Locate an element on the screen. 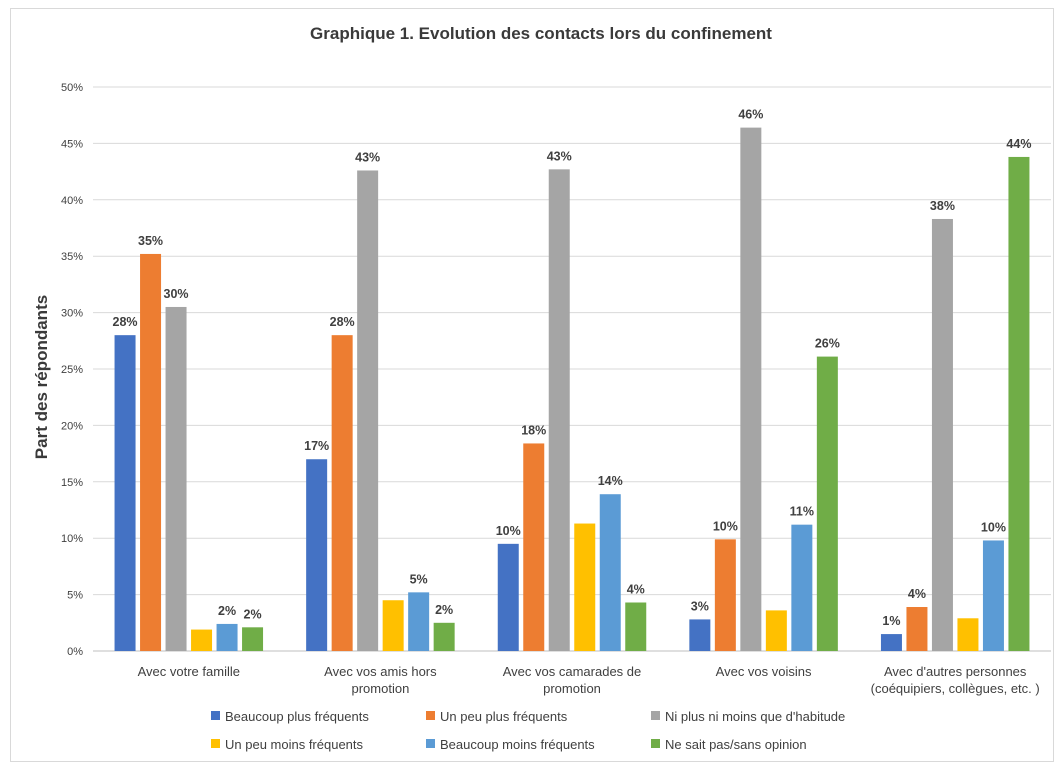 This screenshot has height=766, width=1058. data-label: 11% is located at coordinates (802, 512).